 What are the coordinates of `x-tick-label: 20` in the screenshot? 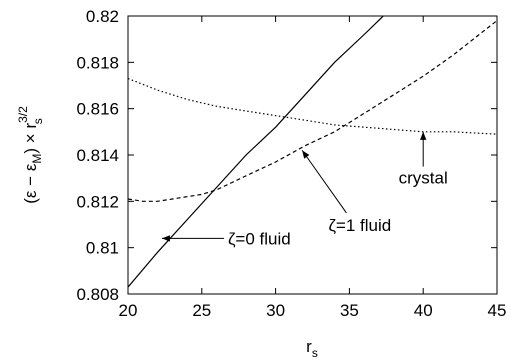 It's located at (128, 310).